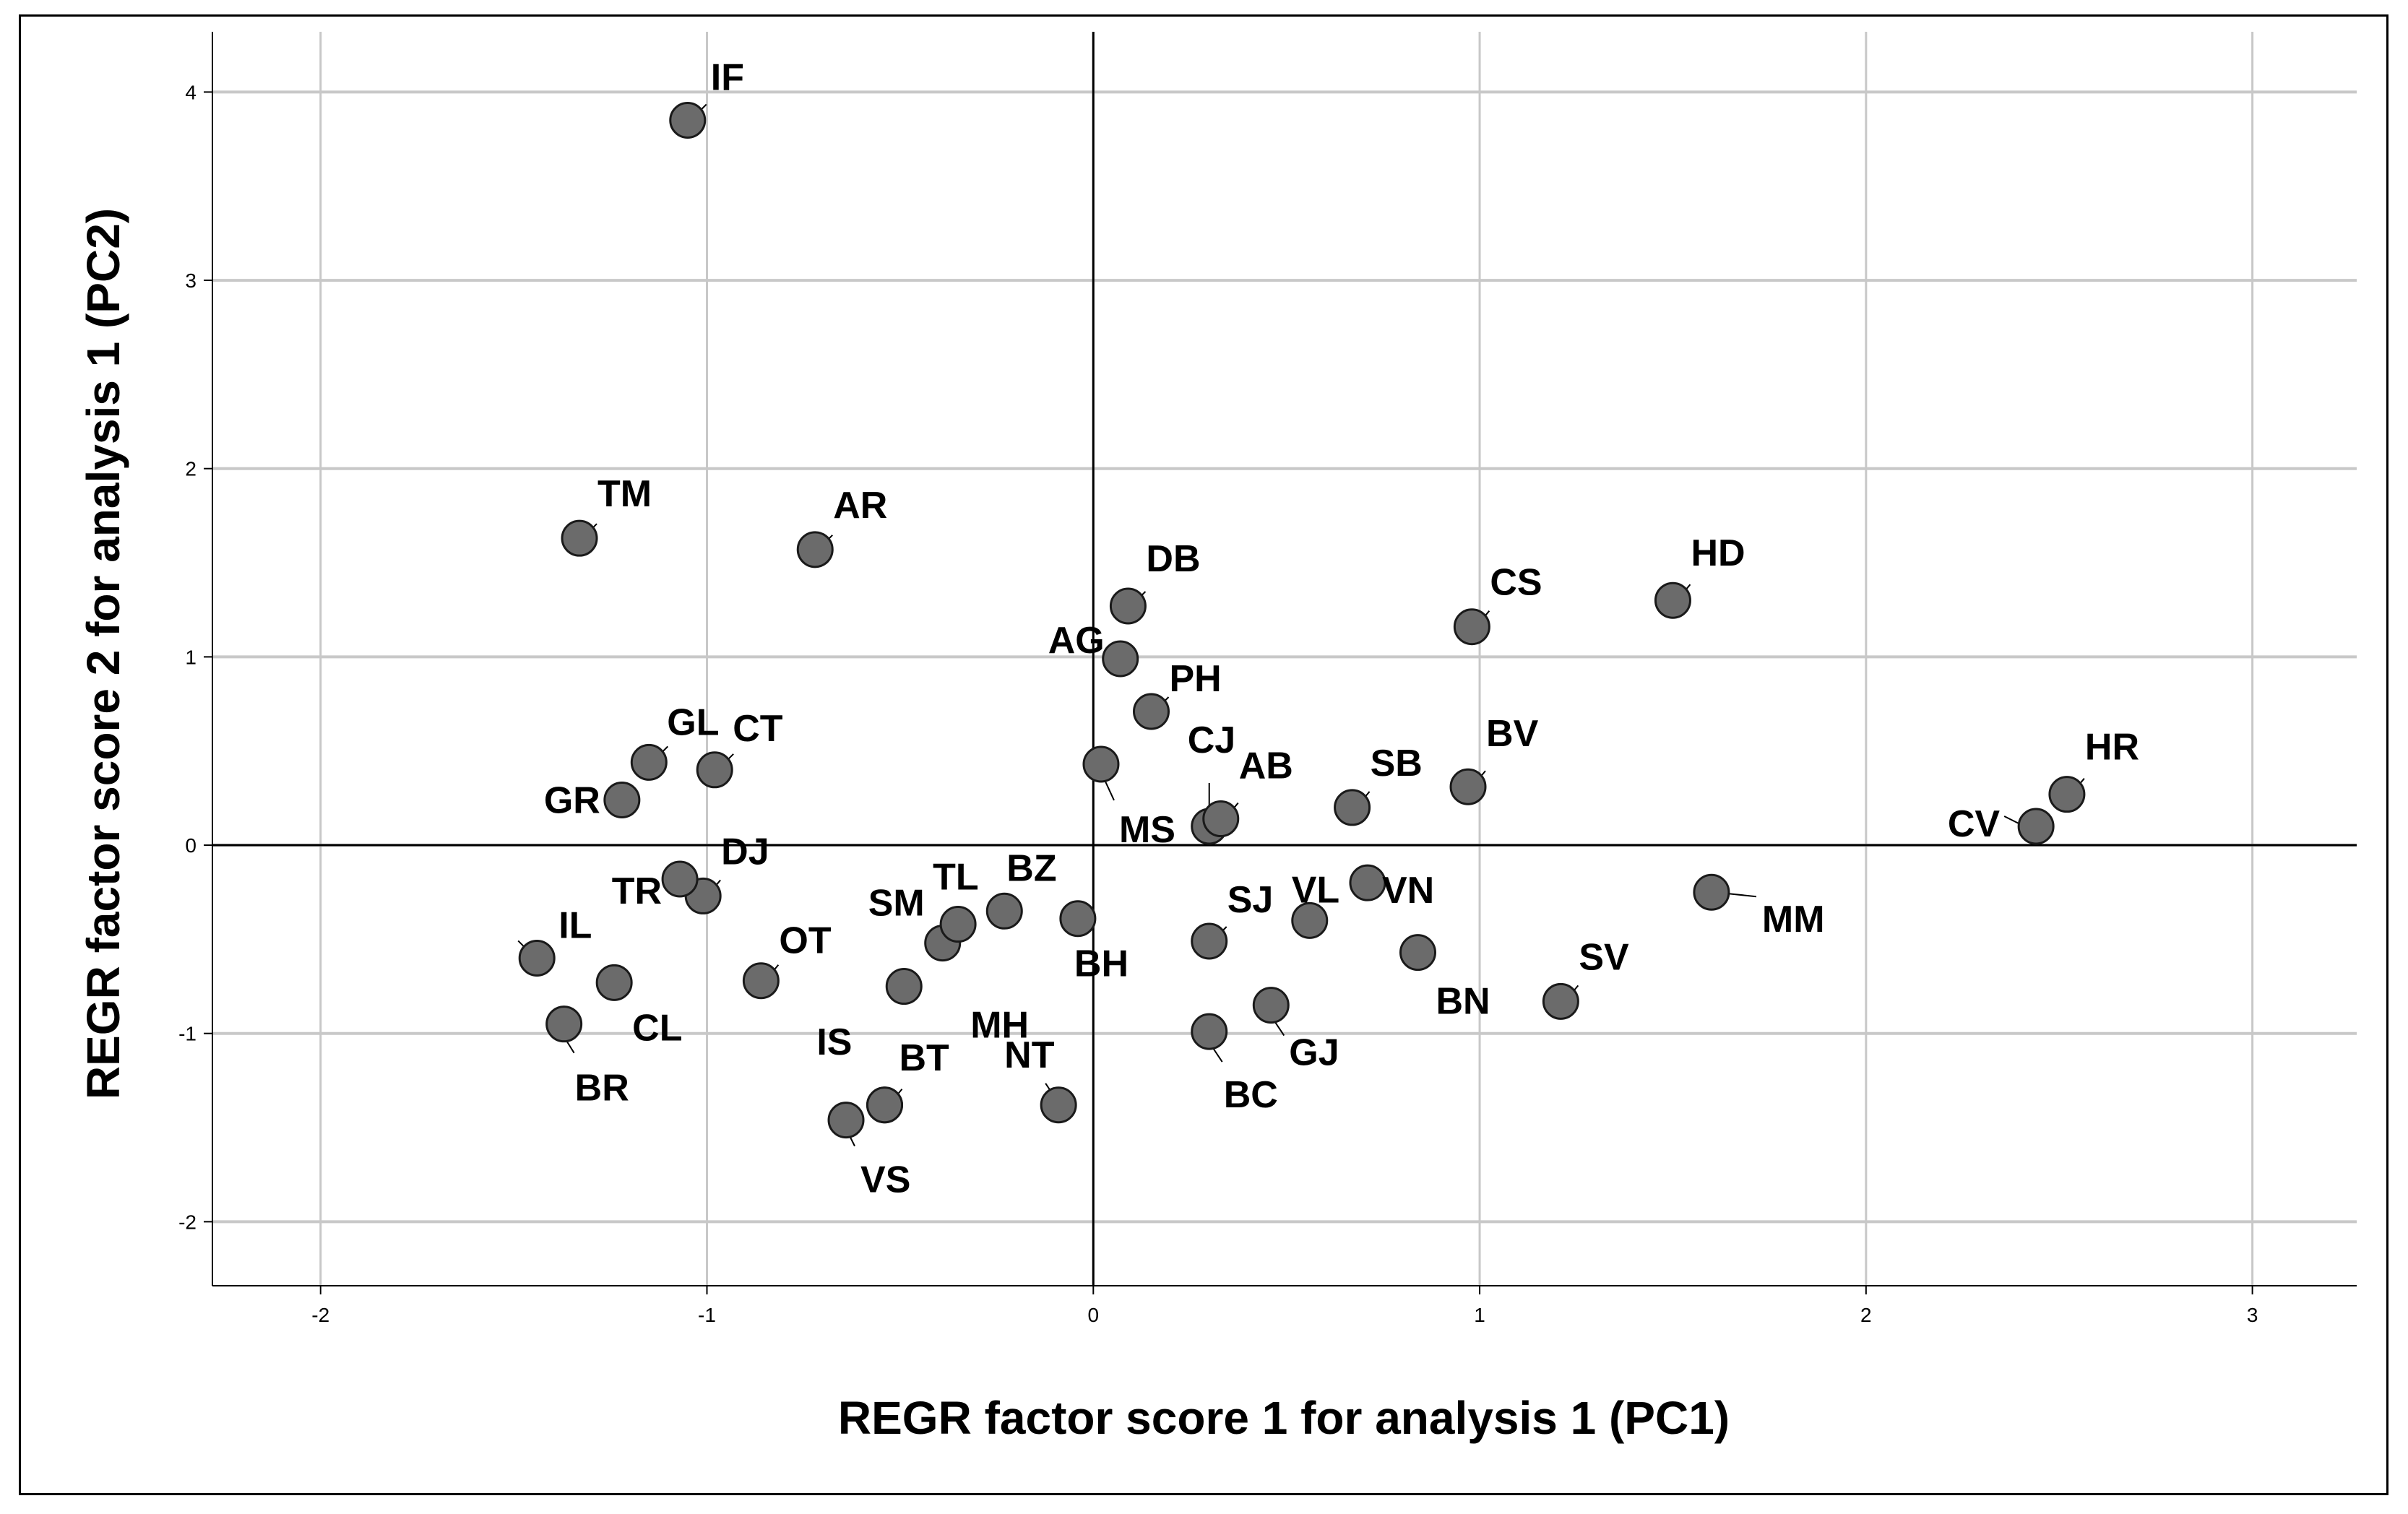 This screenshot has width=2408, height=1514. Describe the element at coordinates (805, 941) in the screenshot. I see `point-label: OT` at that location.